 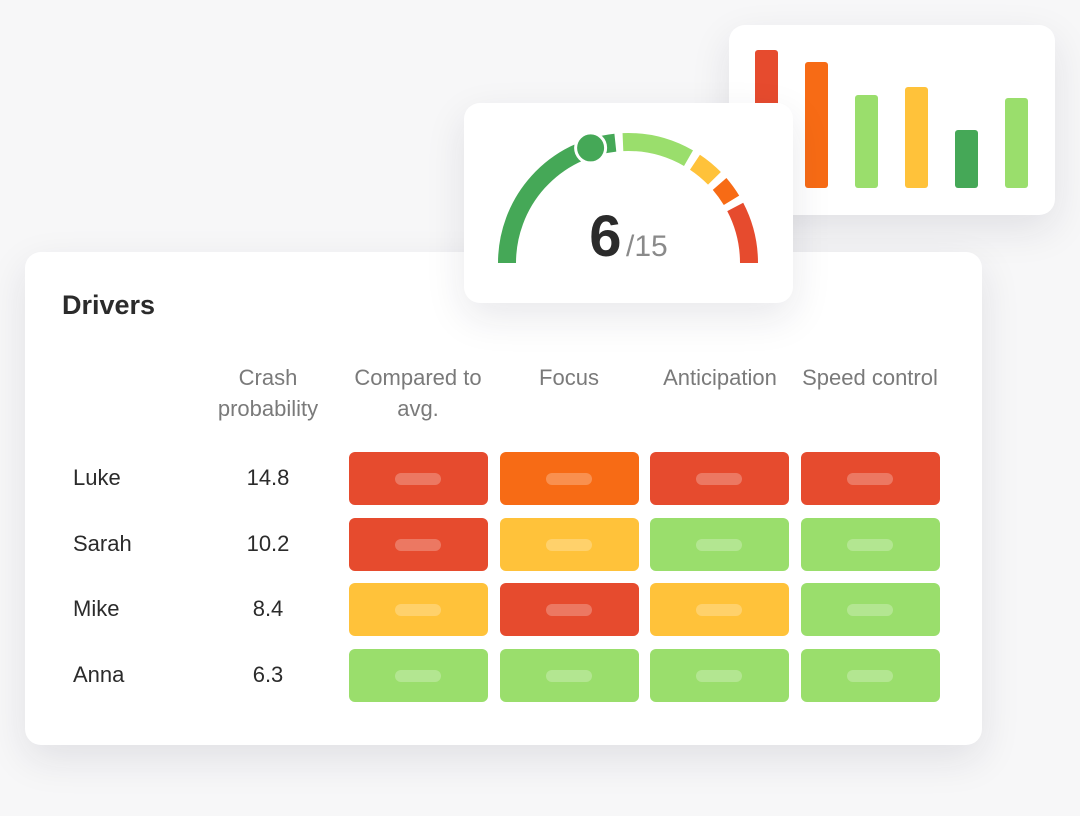 What do you see at coordinates (720, 377) in the screenshot?
I see `column-header: Anticipation` at bounding box center [720, 377].